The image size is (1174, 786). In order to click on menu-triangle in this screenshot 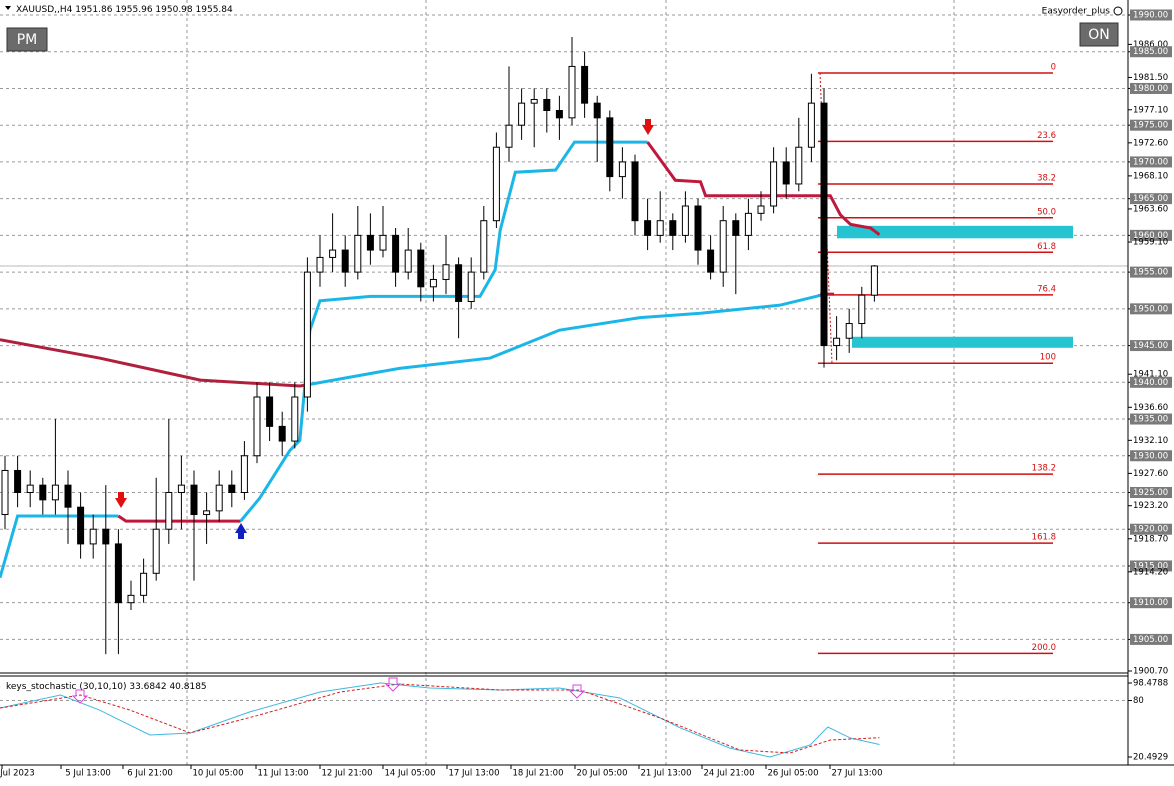, I will do `click(8, 8)`.